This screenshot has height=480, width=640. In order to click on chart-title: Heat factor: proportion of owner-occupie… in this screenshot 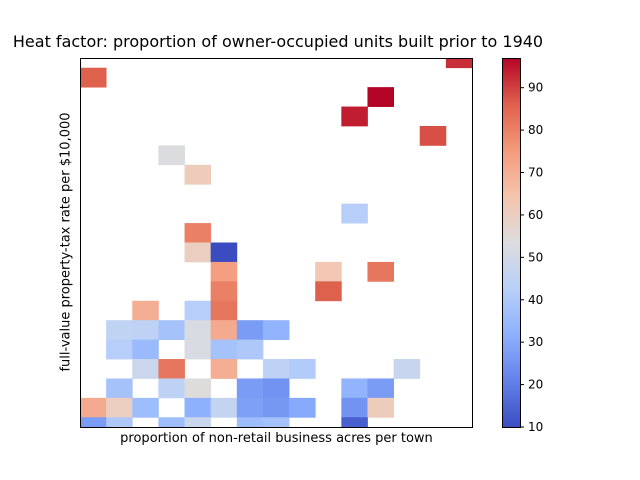, I will do `click(278, 41)`.